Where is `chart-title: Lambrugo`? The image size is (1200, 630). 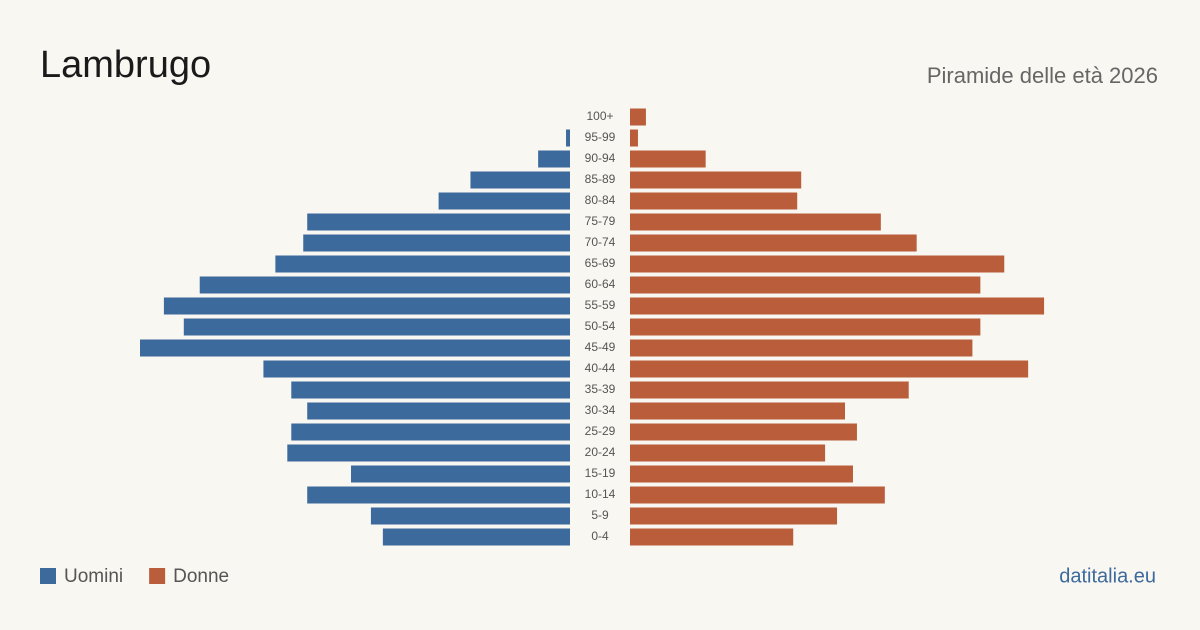
chart-title: Lambrugo is located at coordinates (125, 65).